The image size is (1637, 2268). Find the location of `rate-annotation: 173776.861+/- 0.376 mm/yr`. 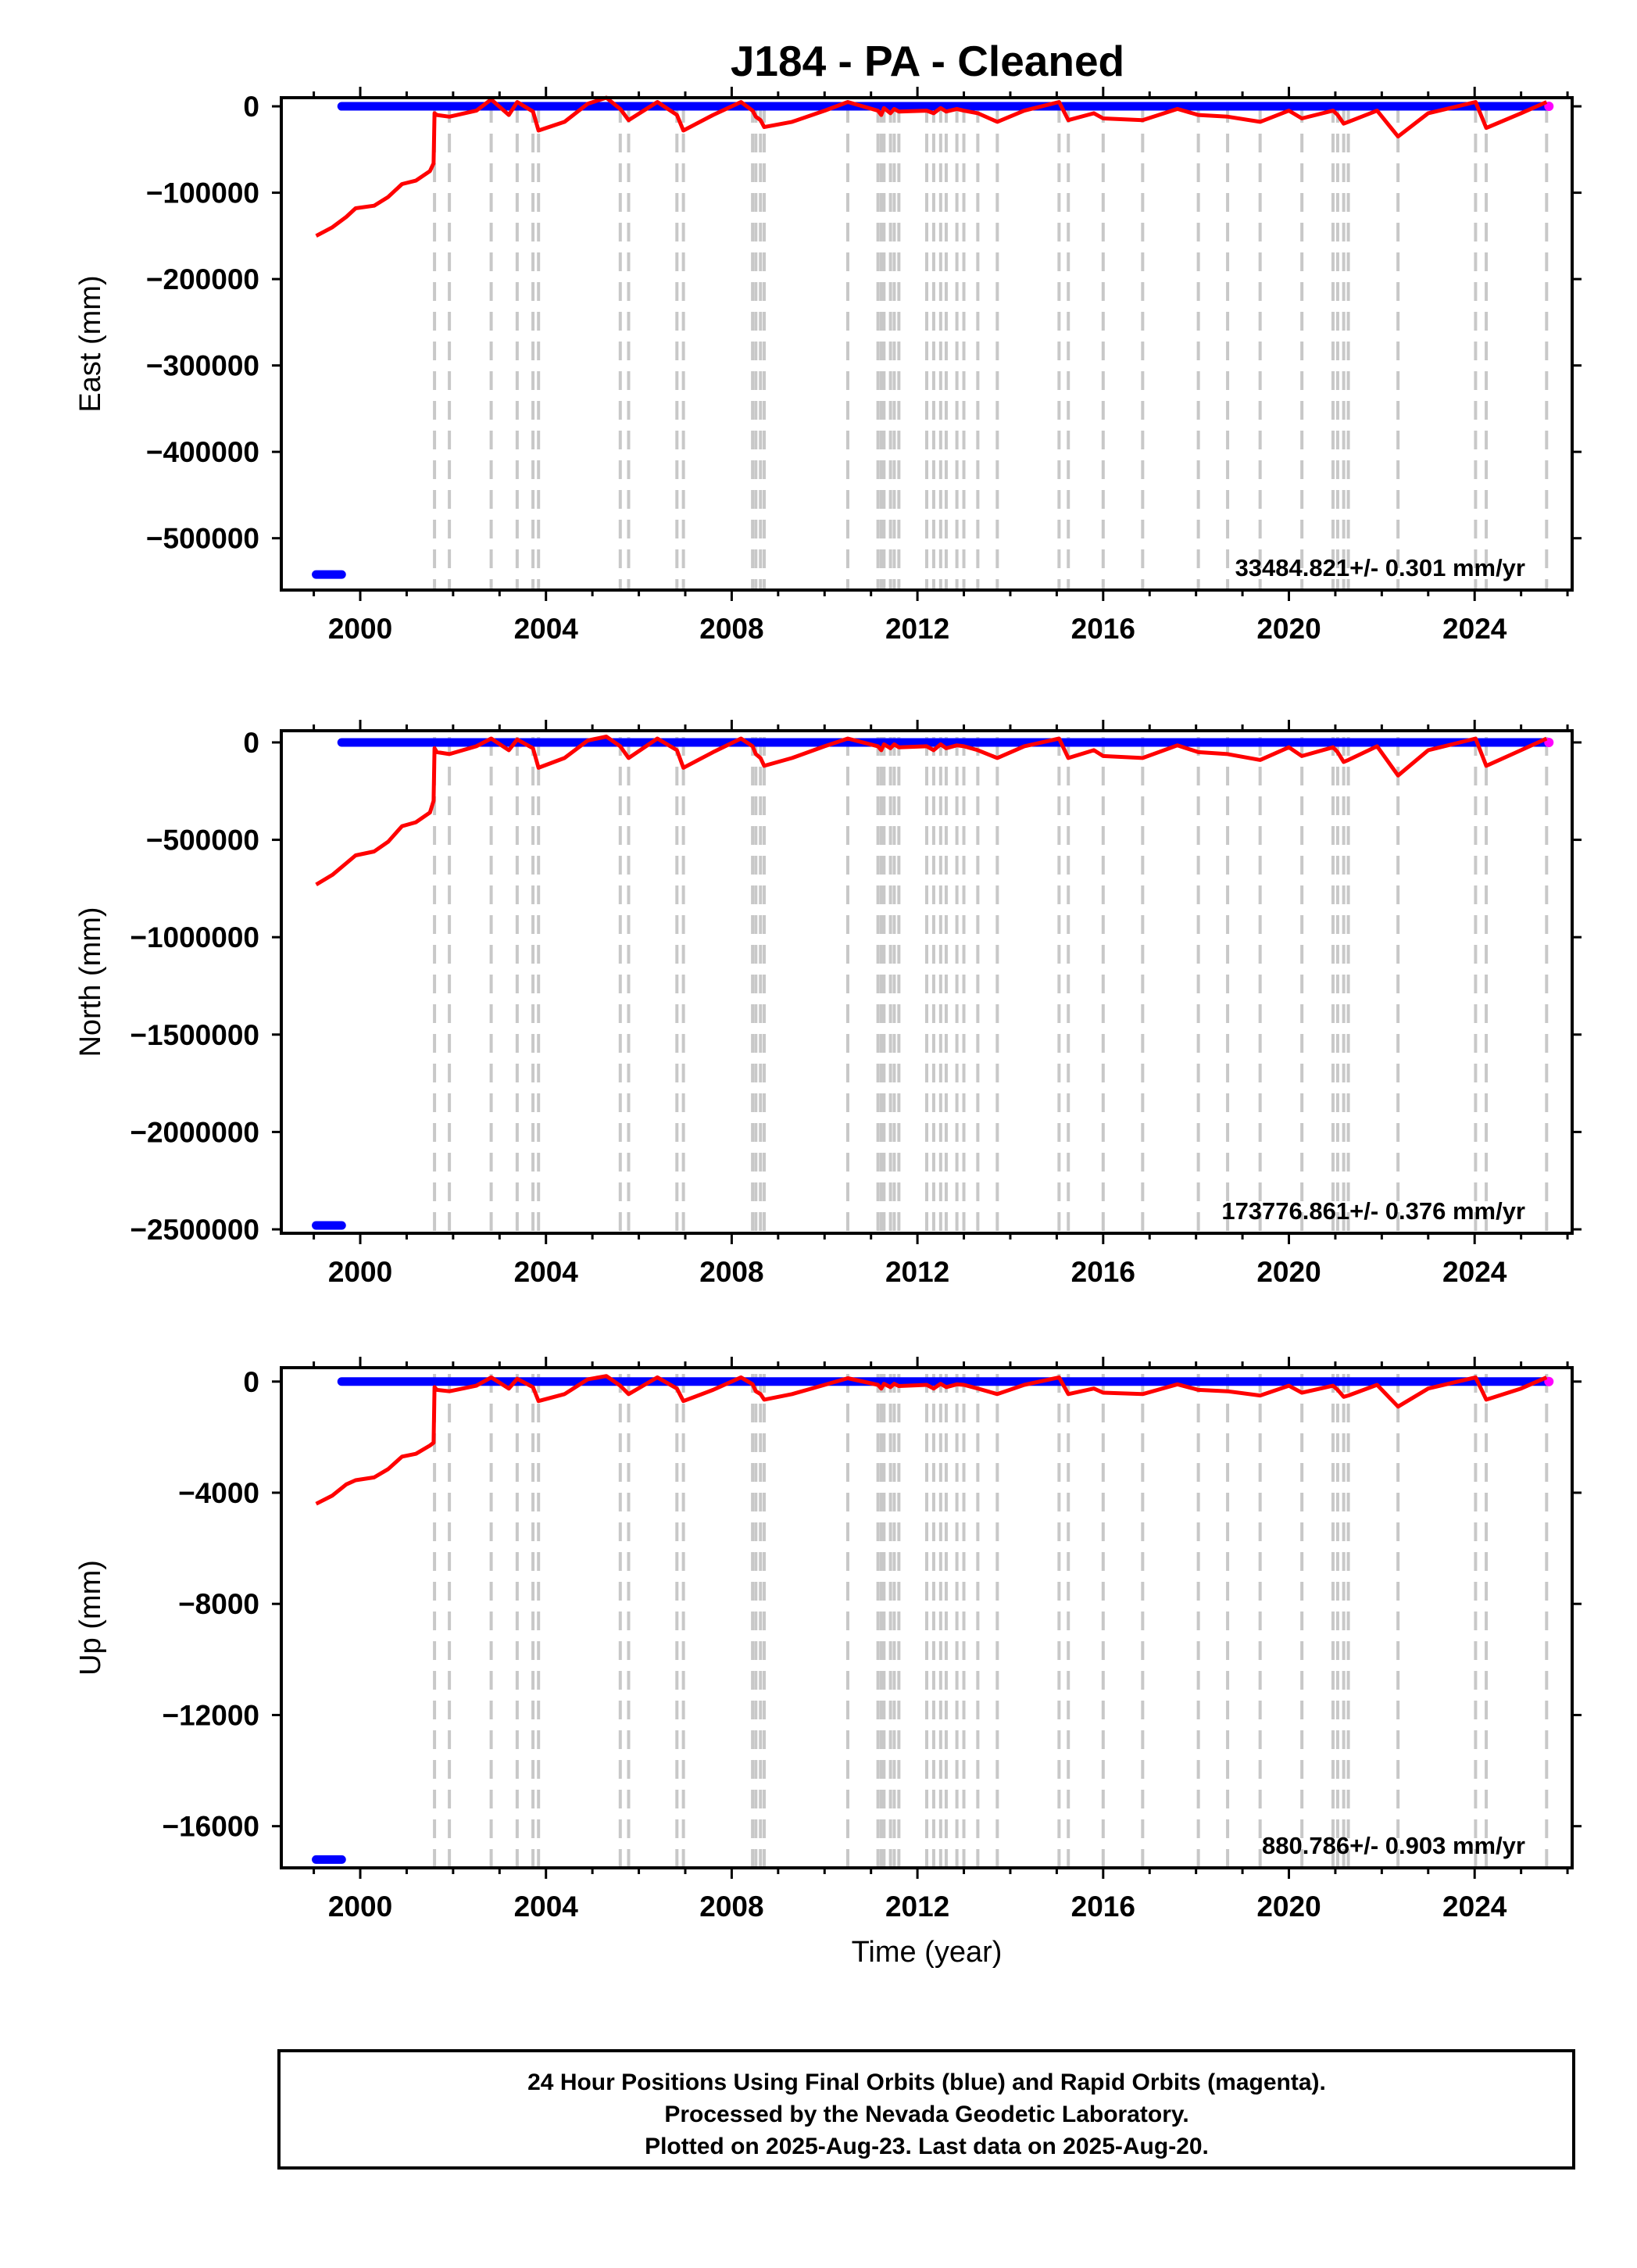

rate-annotation: 173776.861+/- 0.376 mm/yr is located at coordinates (1373, 1211).